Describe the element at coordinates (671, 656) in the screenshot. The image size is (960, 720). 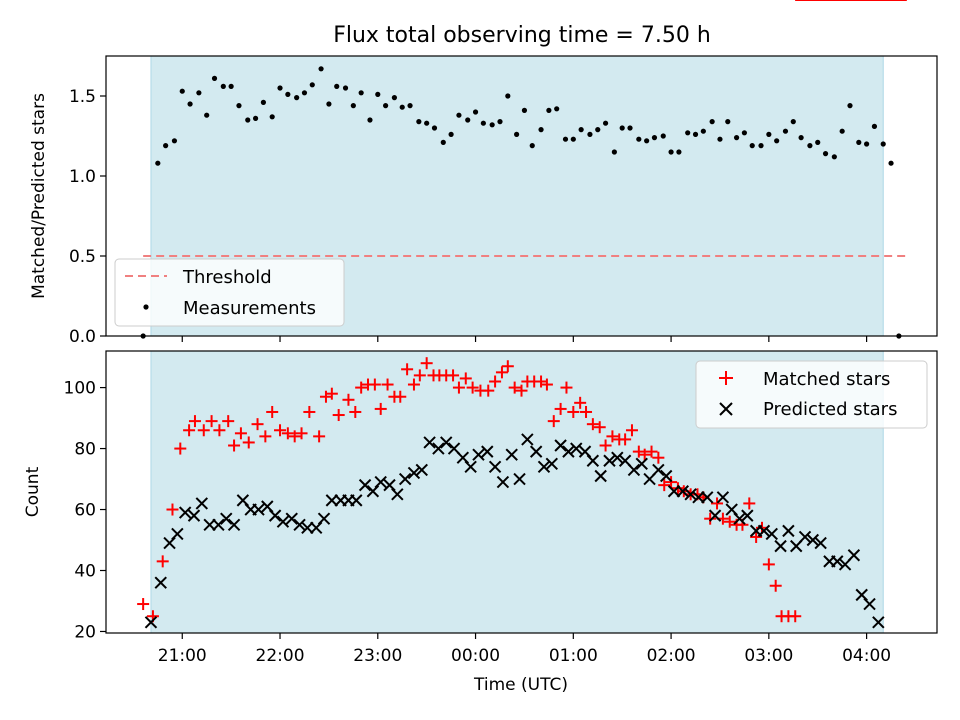
I see `x-tick-label: 02:00` at that location.